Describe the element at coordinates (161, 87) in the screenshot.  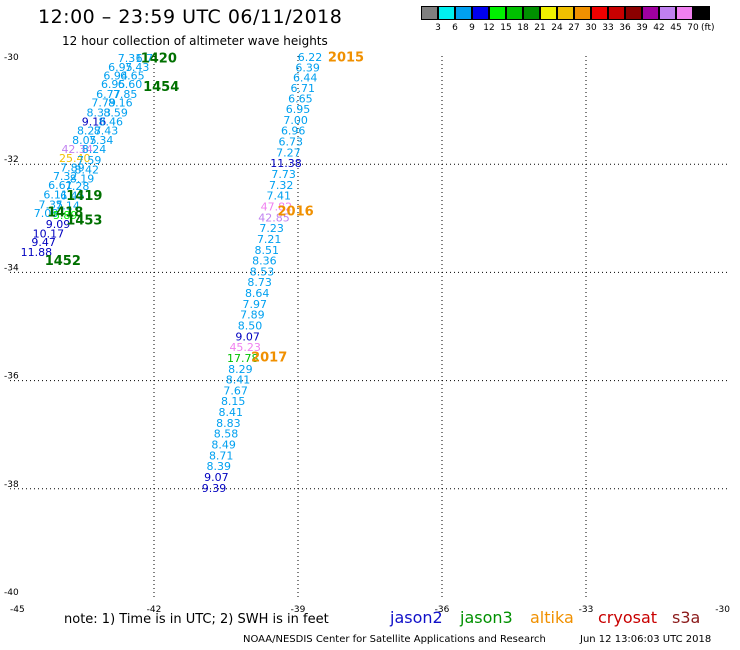
I see `time-annotation: 1454` at that location.